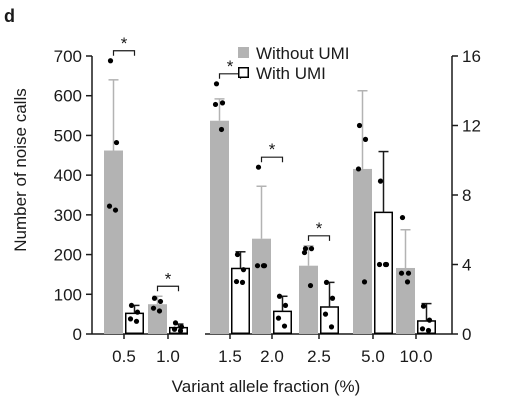 The height and width of the screenshot is (409, 508). What do you see at coordinates (168, 356) in the screenshot?
I see `x-tick-label: 1.0` at bounding box center [168, 356].